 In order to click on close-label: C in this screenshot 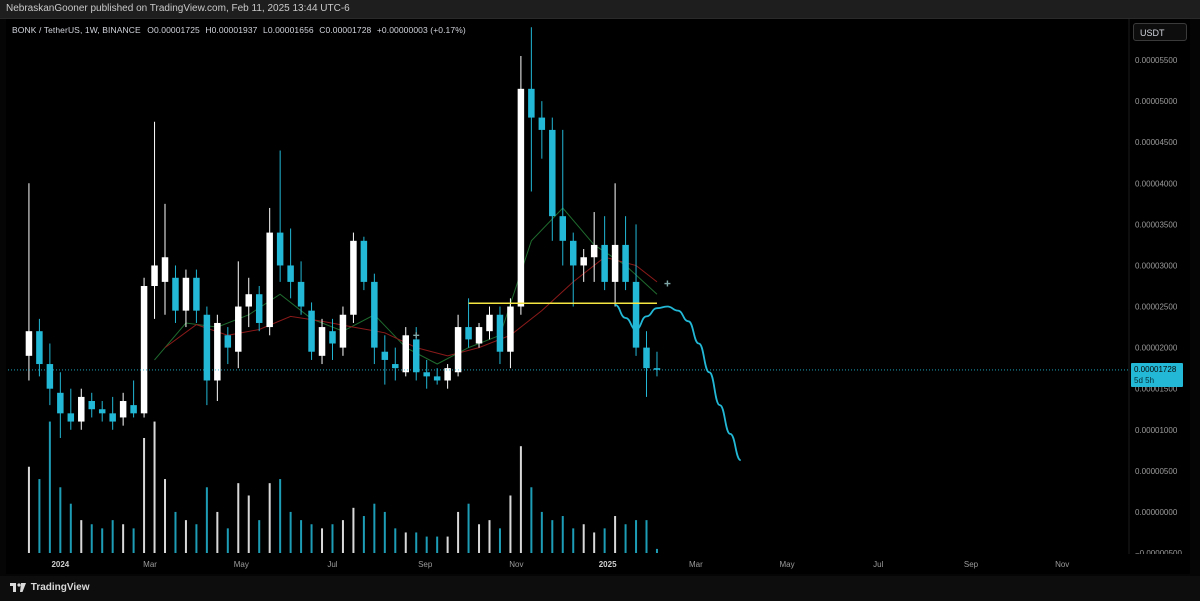, I will do `click(322, 30)`.